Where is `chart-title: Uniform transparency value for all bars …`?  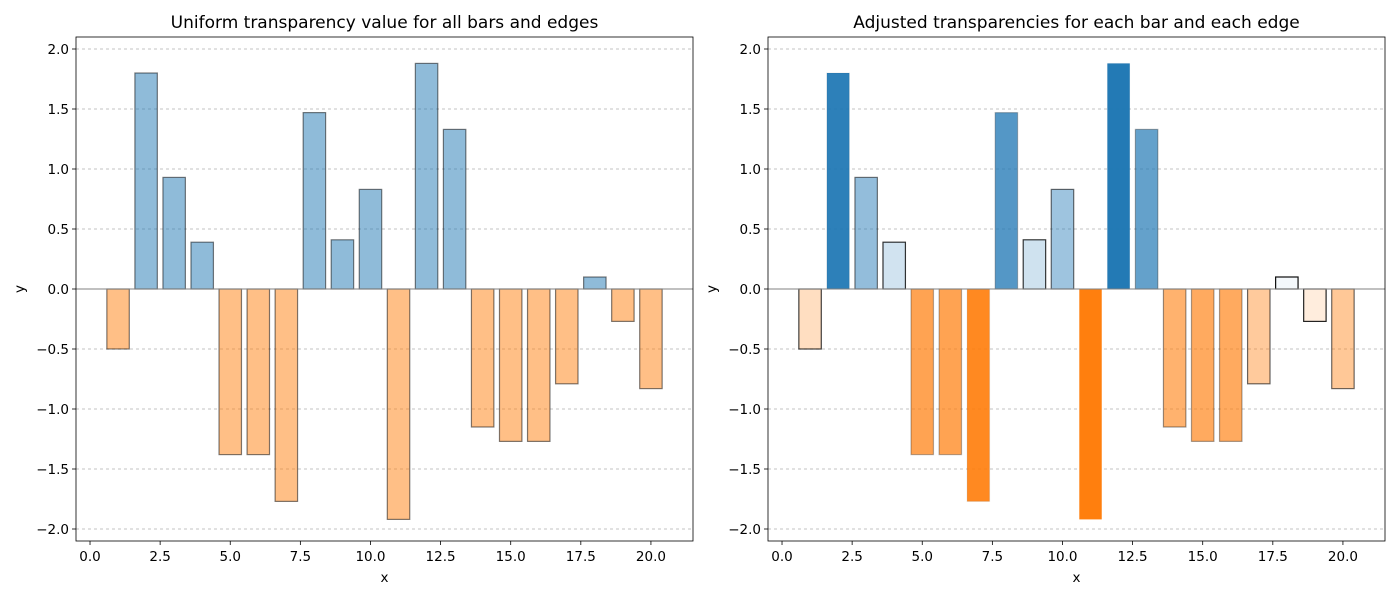
chart-title: Uniform transparency value for all bars … is located at coordinates (385, 23).